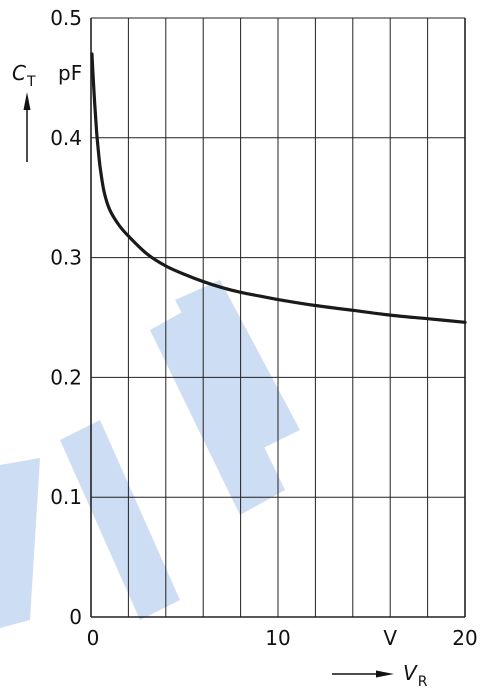 Image resolution: width=482 pixels, height=693 pixels. What do you see at coordinates (66, 377) in the screenshot?
I see `y-tick-label: 0.2` at bounding box center [66, 377].